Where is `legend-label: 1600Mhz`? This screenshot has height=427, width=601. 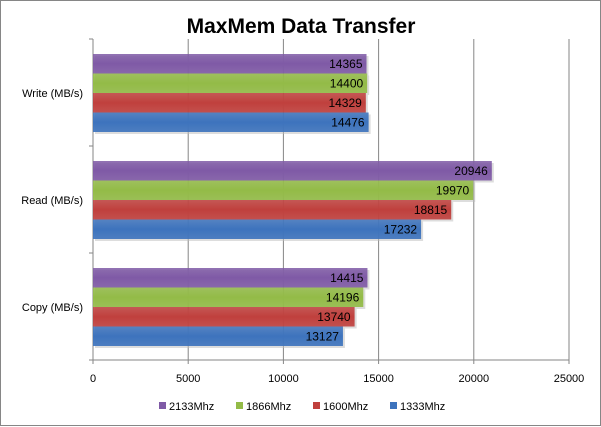
legend-label: 1600Mhz is located at coordinates (345, 407).